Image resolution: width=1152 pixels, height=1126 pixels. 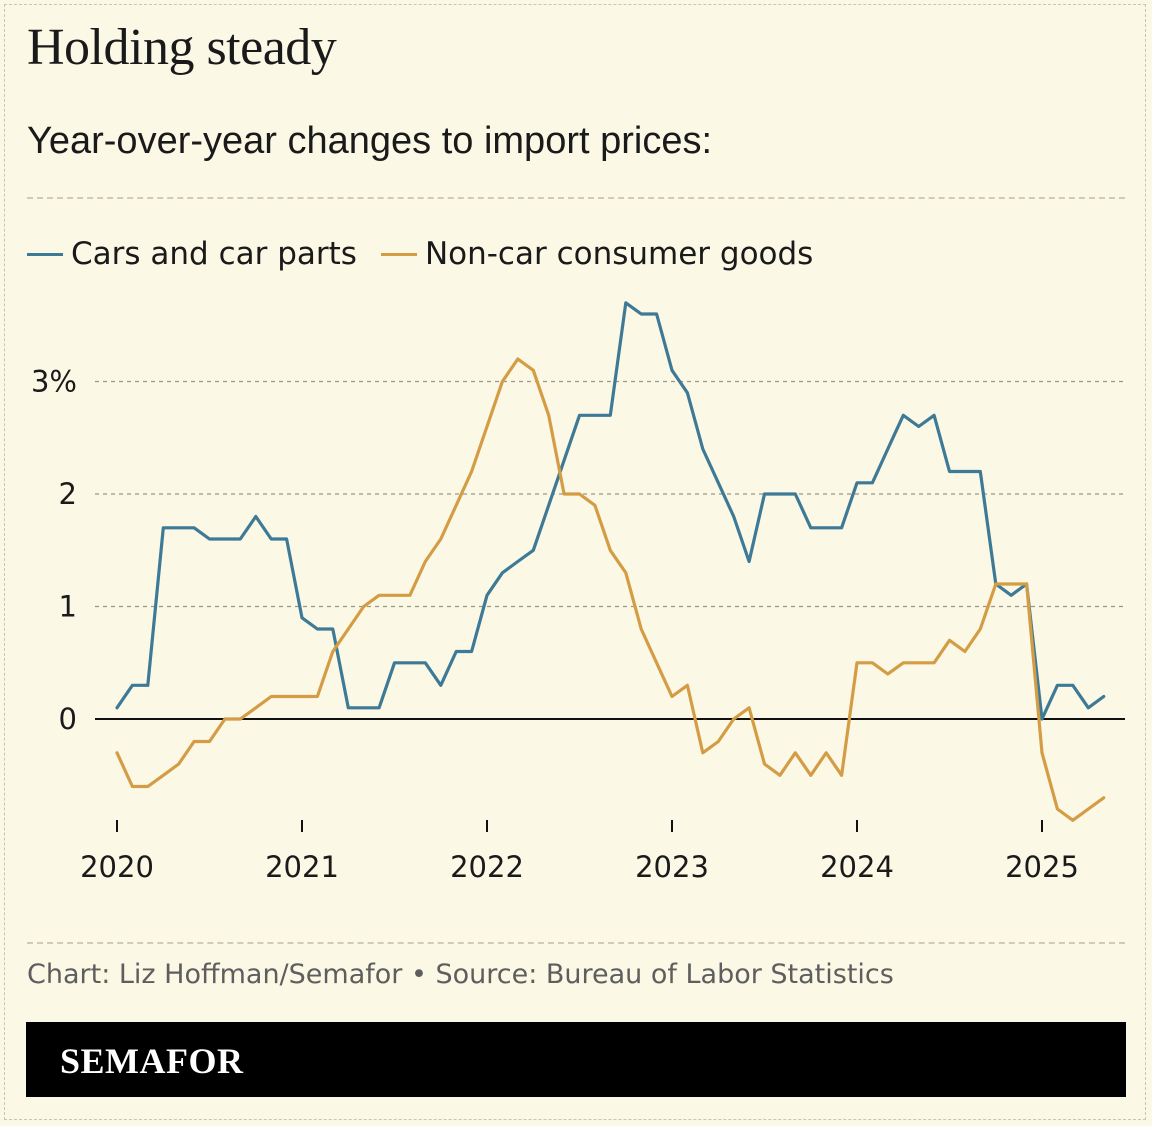 I want to click on bottom-divider, so click(x=576, y=943).